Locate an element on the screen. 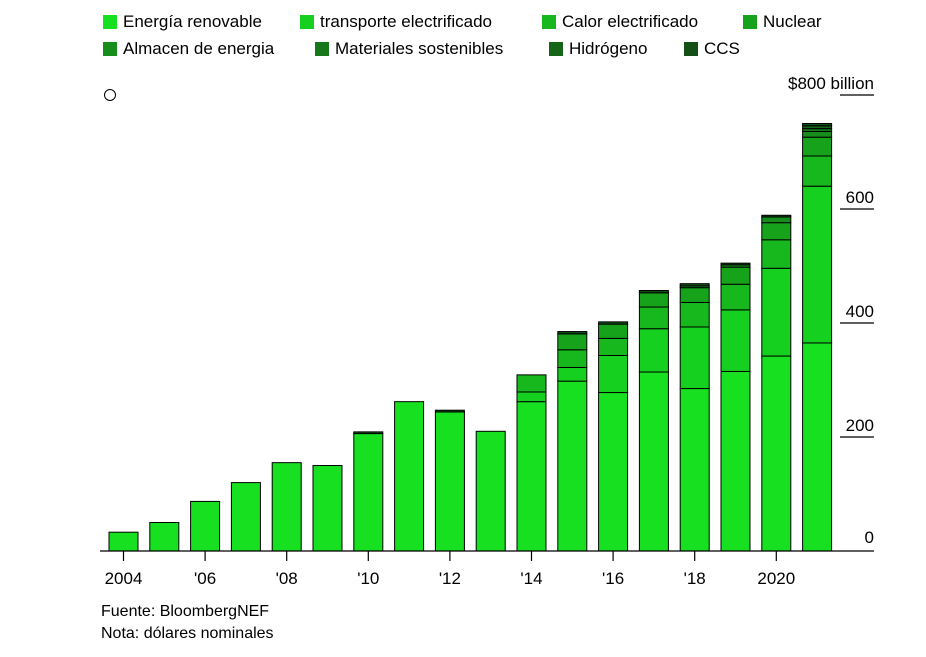 The height and width of the screenshot is (657, 926). legend-label: Hidrógeno is located at coordinates (608, 48).